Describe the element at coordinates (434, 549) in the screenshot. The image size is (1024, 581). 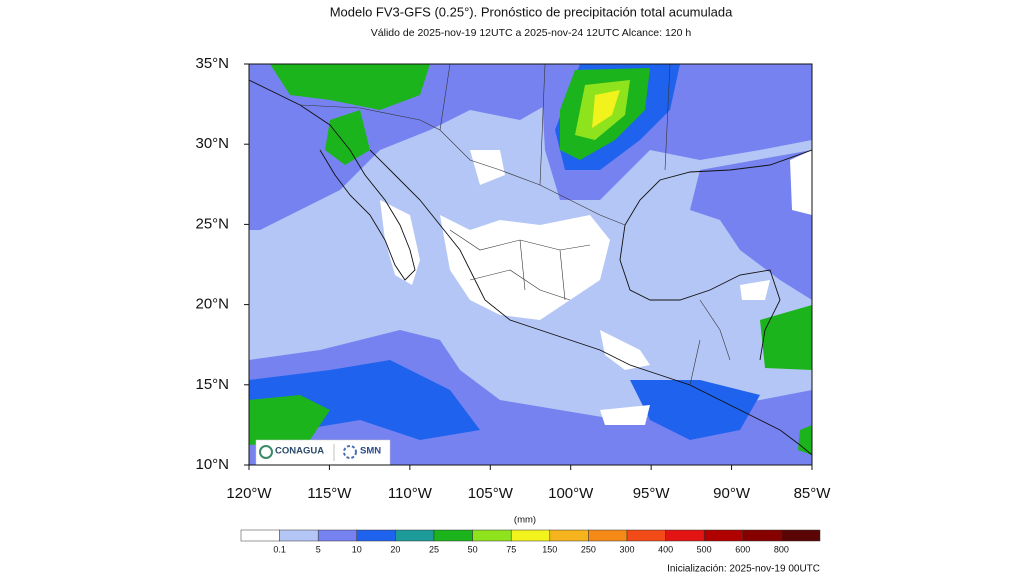
I see `colorbar-label: 25` at that location.